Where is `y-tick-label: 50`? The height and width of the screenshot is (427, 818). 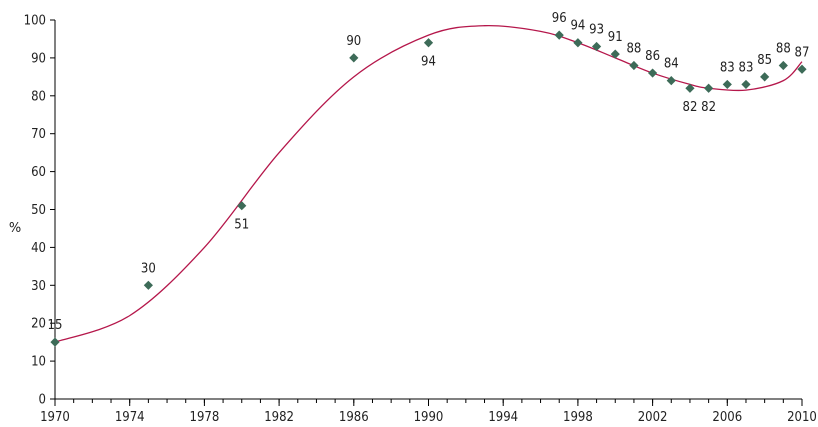
y-tick-label: 50 is located at coordinates (38, 210).